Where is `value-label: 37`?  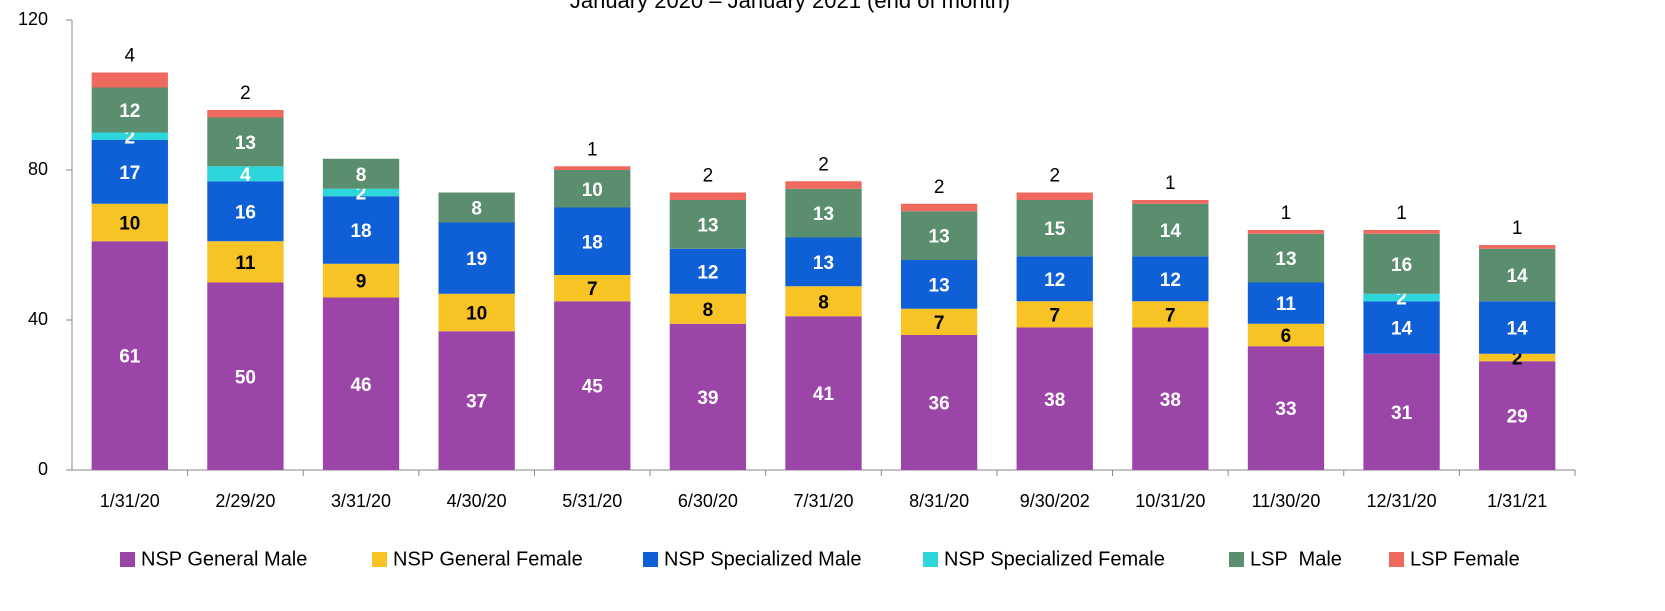 value-label: 37 is located at coordinates (476, 402).